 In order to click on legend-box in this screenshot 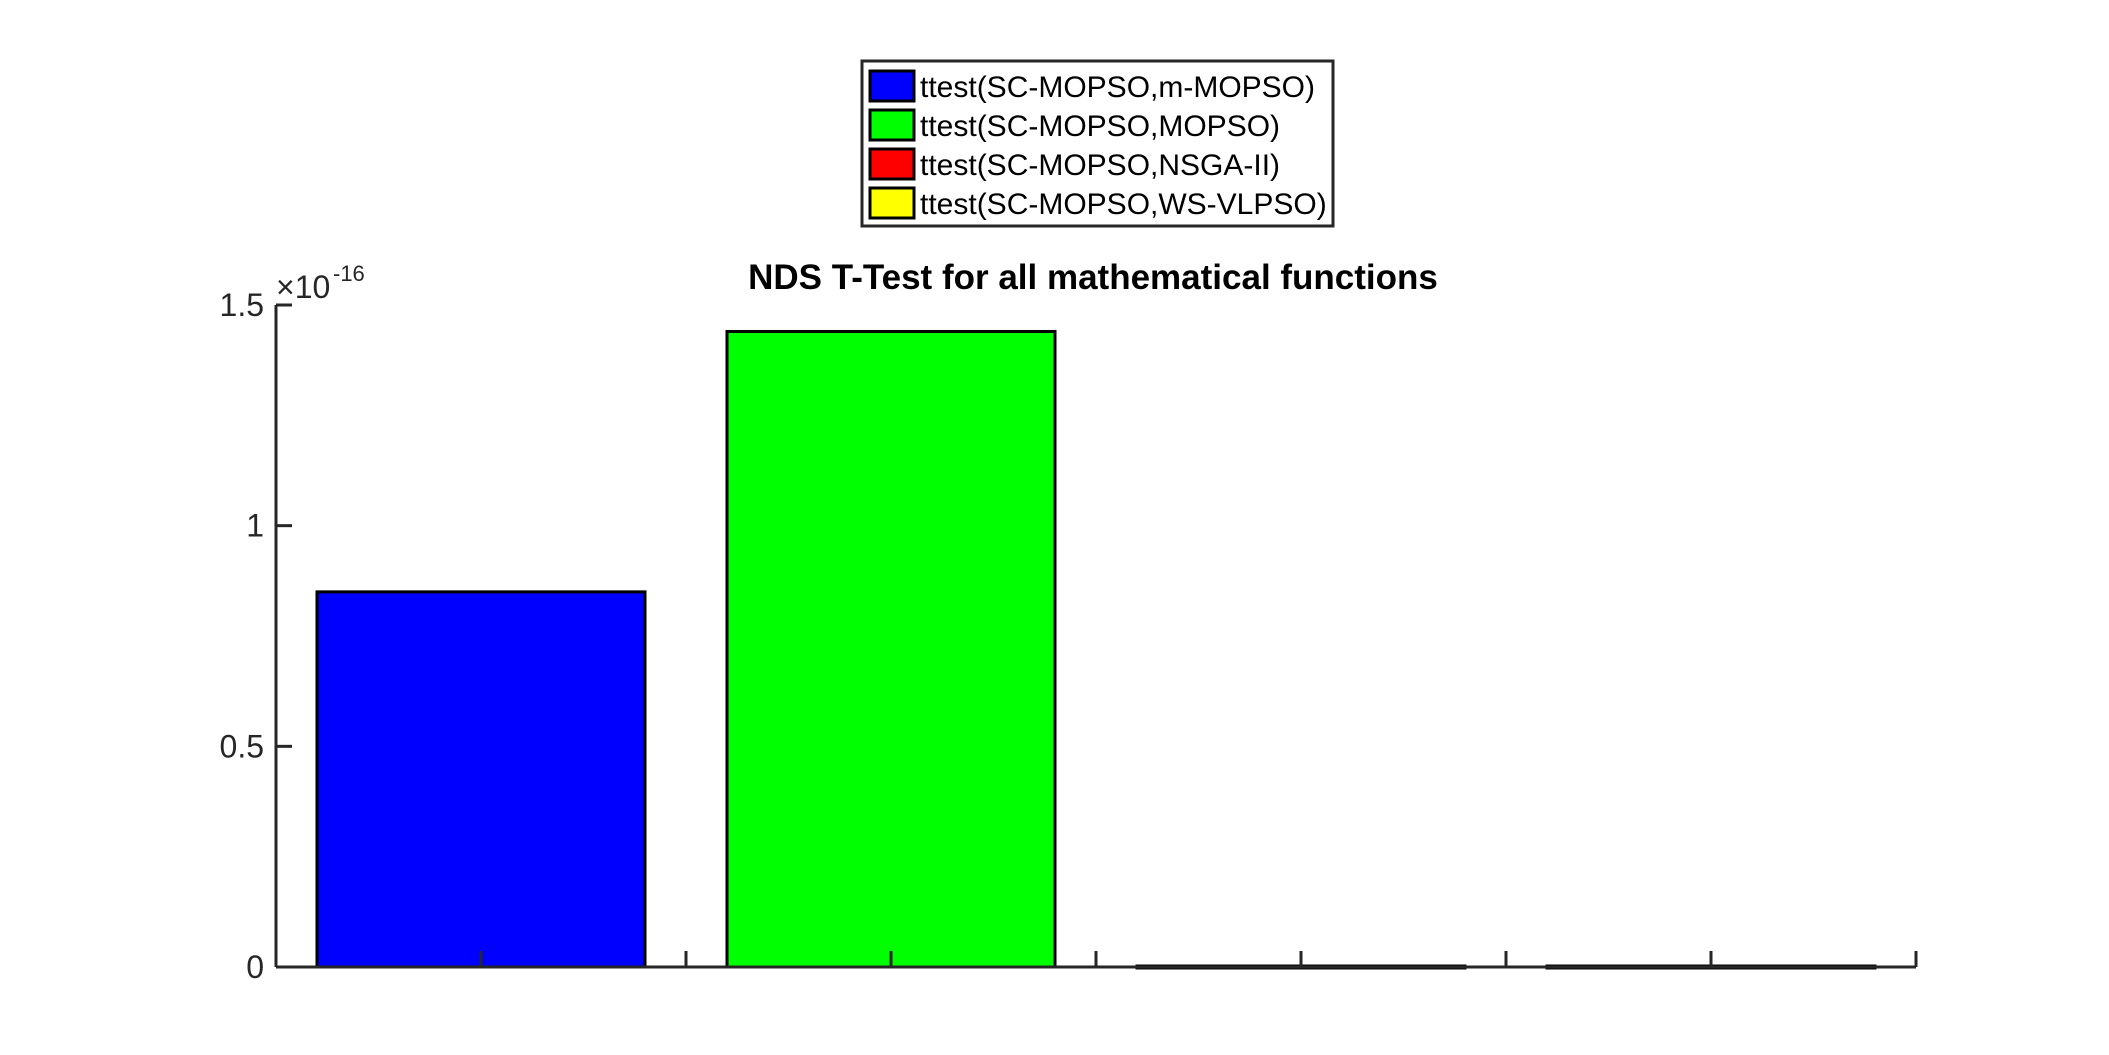, I will do `click(1097, 143)`.